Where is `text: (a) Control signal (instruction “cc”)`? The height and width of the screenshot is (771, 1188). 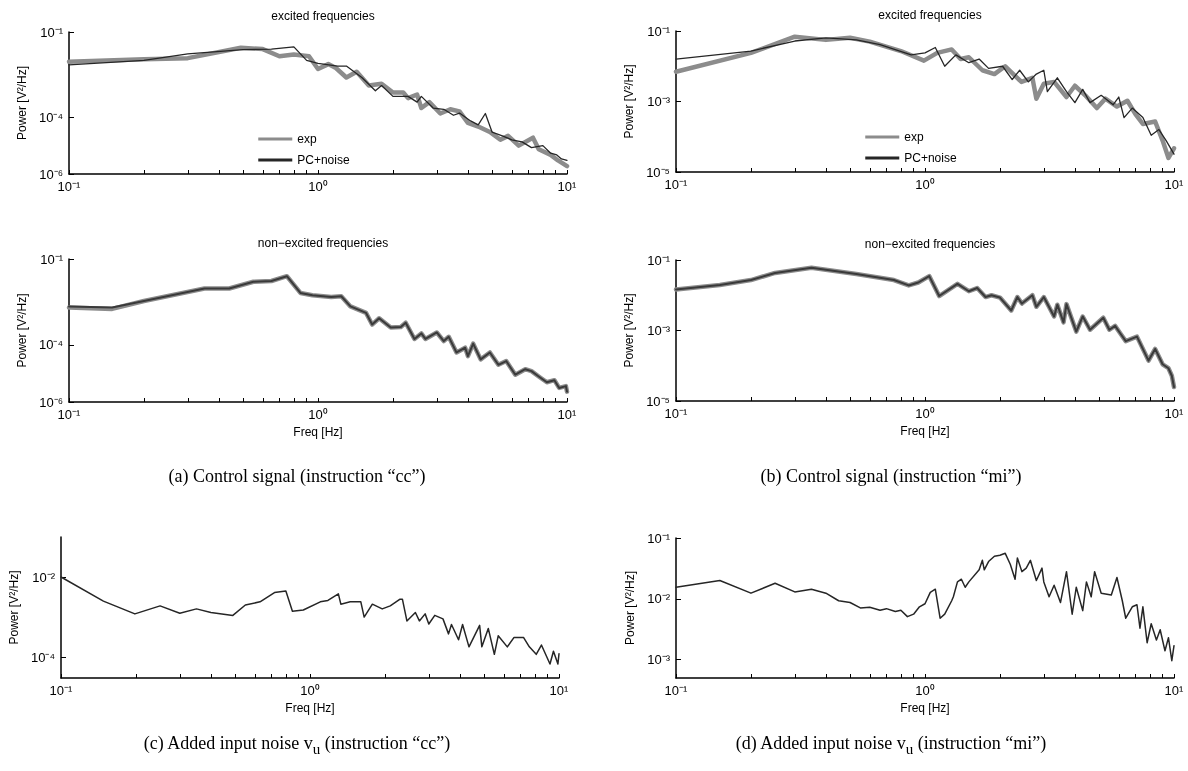
text: (a) Control signal (instruction “cc”) is located at coordinates (297, 476).